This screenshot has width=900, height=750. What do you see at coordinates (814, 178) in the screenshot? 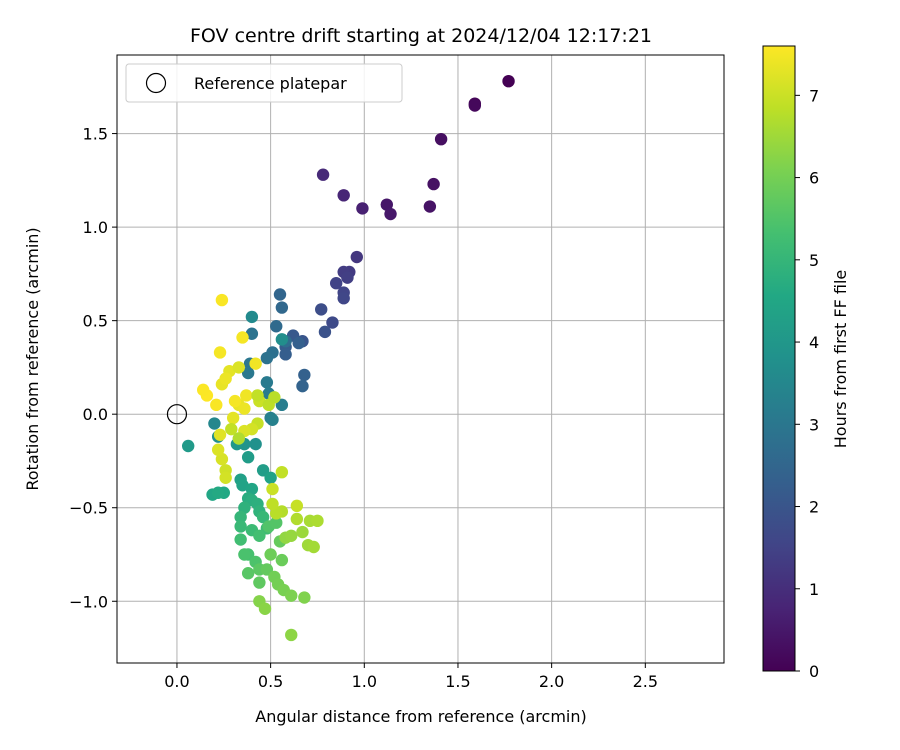
I see `colorbar-tick-label: 6` at bounding box center [814, 178].